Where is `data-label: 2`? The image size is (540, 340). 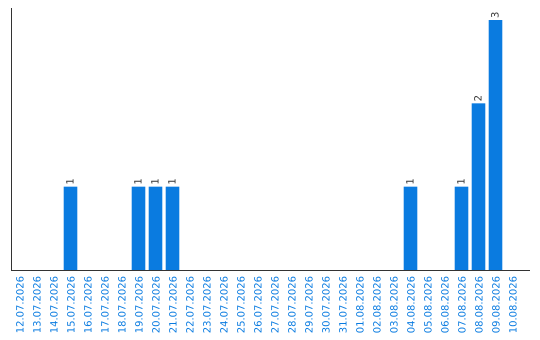 data-label: 2 is located at coordinates (479, 98).